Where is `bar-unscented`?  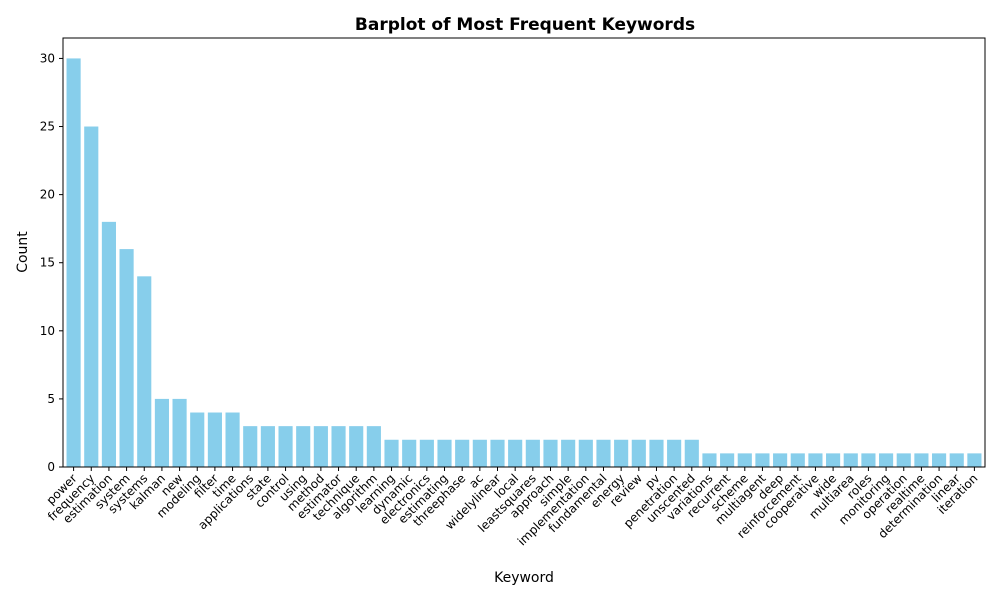 bar-unscented is located at coordinates (691, 453).